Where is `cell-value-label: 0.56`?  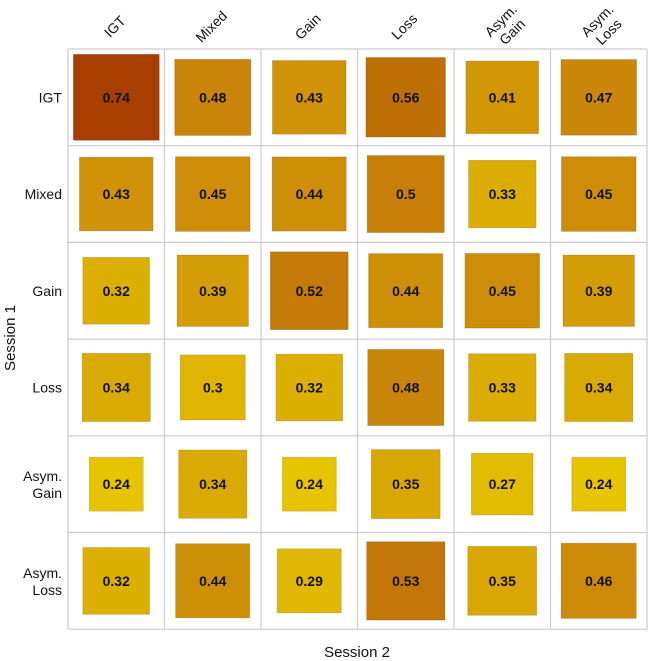 cell-value-label: 0.56 is located at coordinates (405, 97).